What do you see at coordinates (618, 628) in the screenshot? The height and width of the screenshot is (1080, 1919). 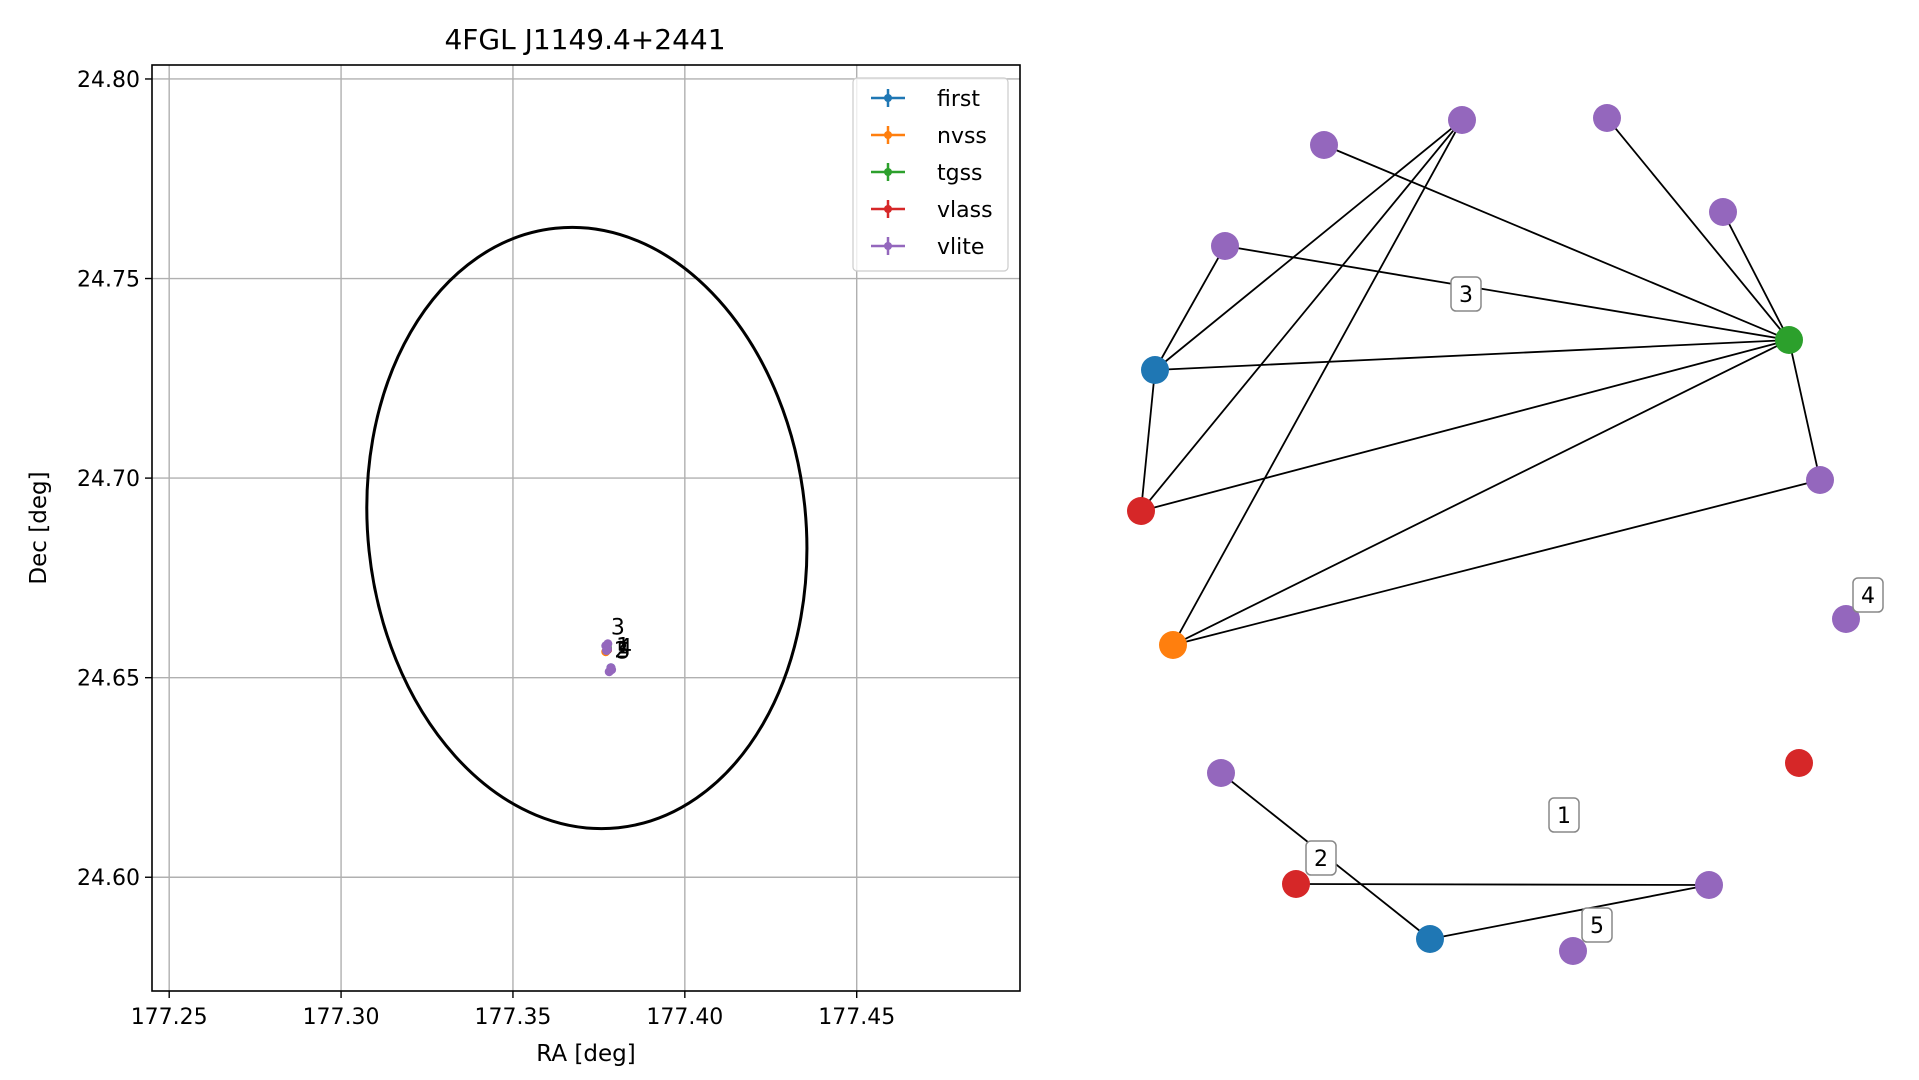 I see `point-annotation: 3` at bounding box center [618, 628].